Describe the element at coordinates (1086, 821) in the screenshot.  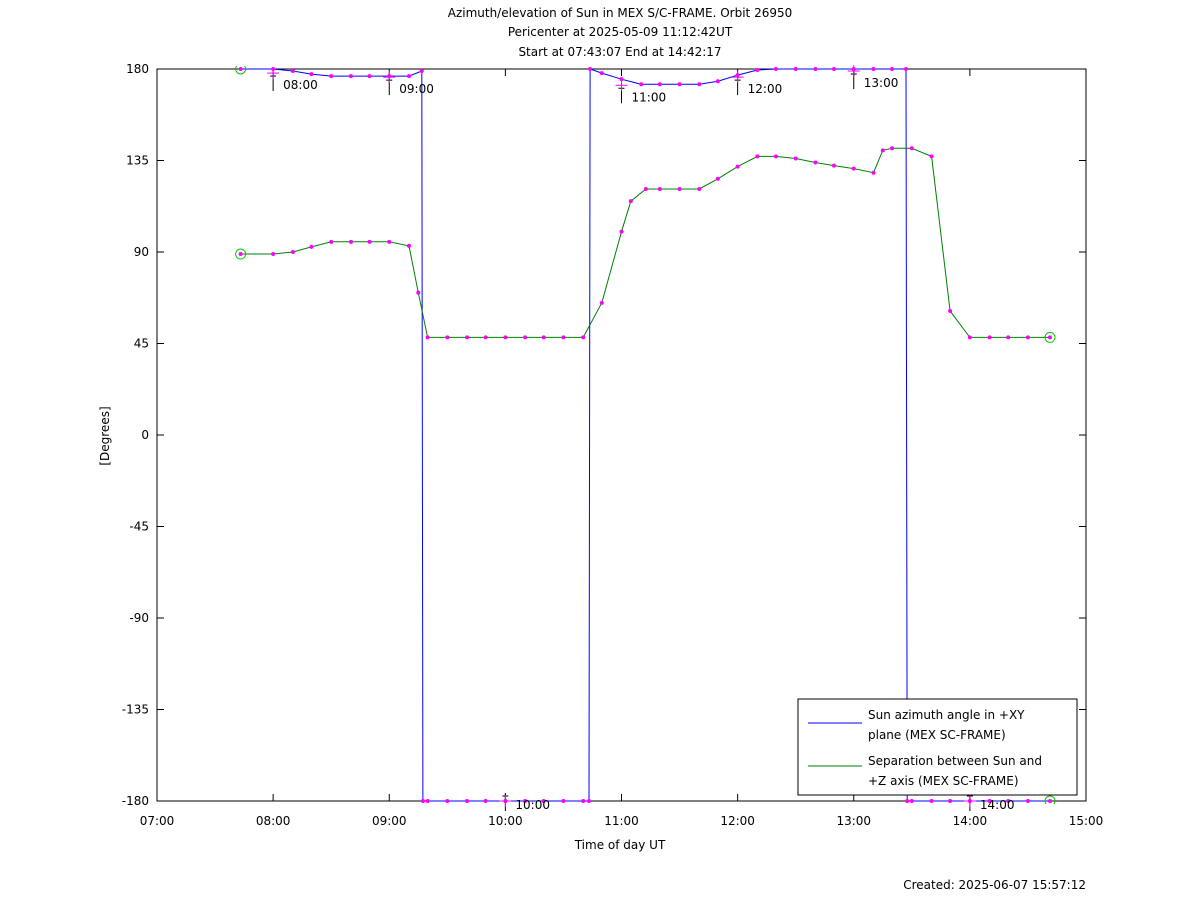
I see `x-tick-label: 15:00` at that location.